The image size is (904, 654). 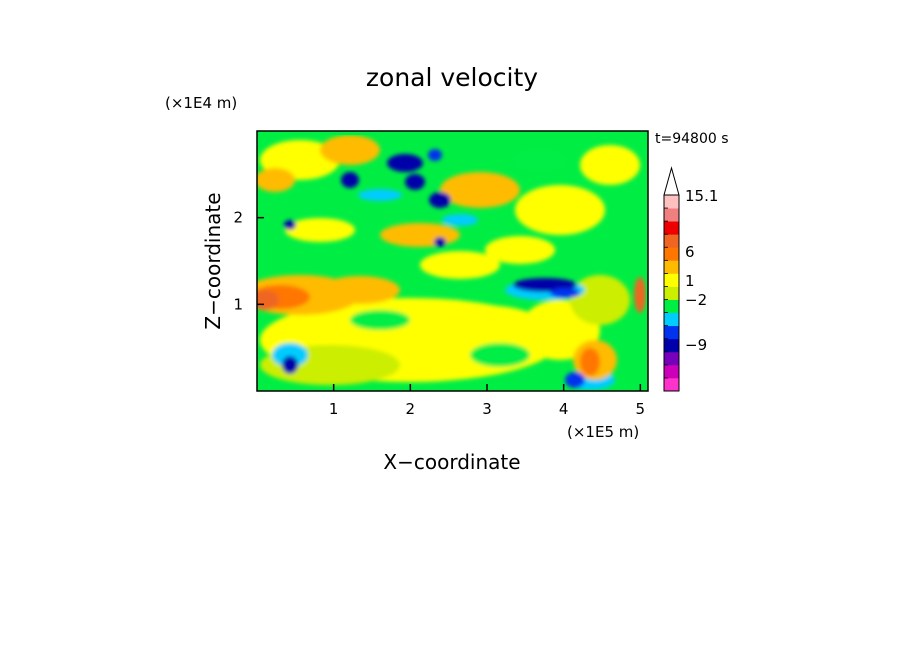 I want to click on y-axis-ticks: 12, so click(x=248, y=261).